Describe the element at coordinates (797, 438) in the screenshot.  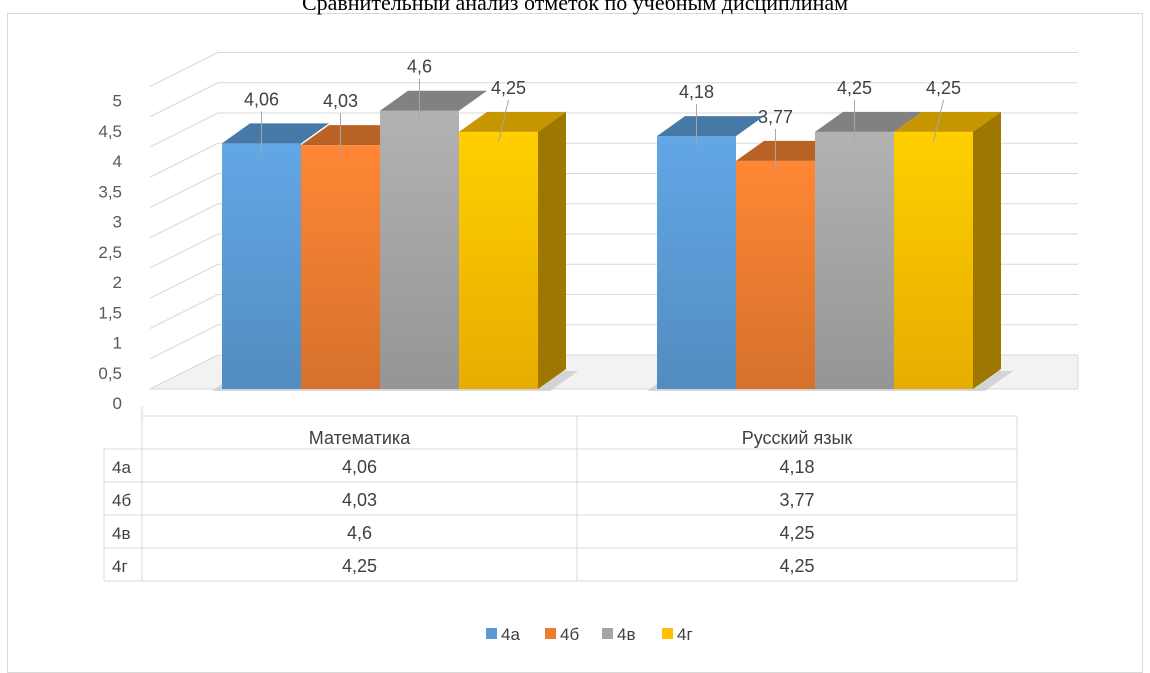
I see `table-header-cell: Русский язык` at that location.